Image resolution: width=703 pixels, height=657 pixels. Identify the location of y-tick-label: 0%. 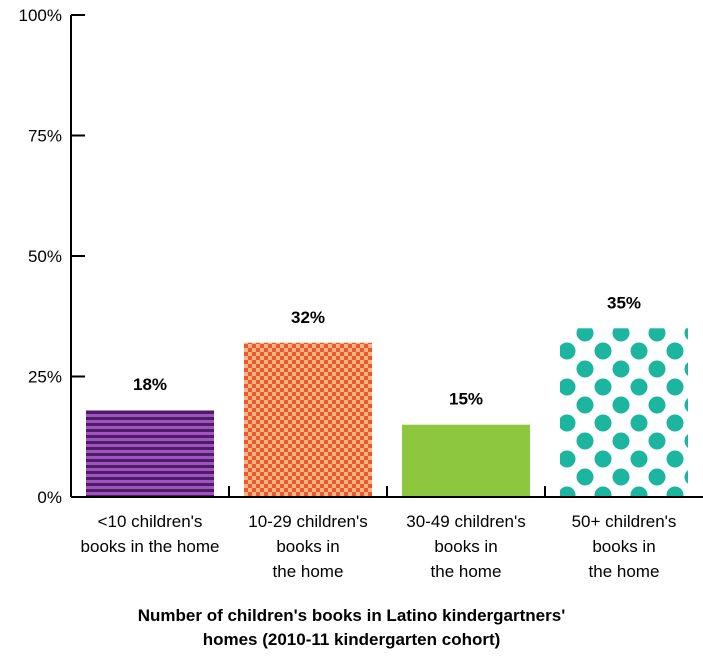
(49, 497).